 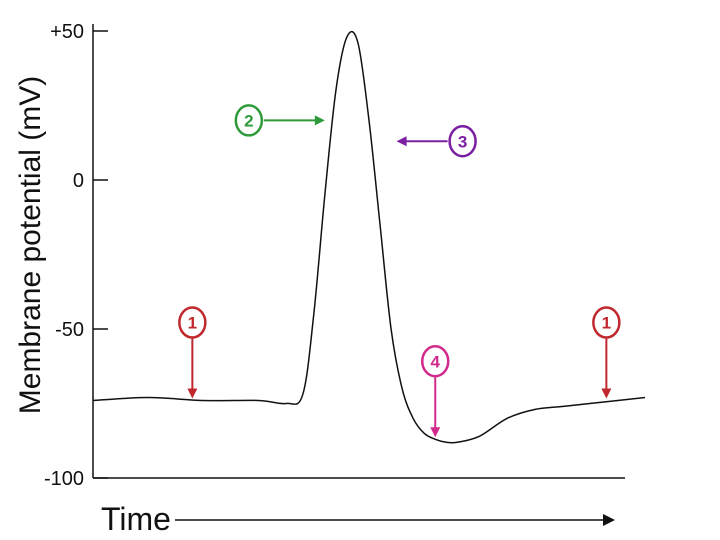 I want to click on annotation-number: 4, so click(x=436, y=361).